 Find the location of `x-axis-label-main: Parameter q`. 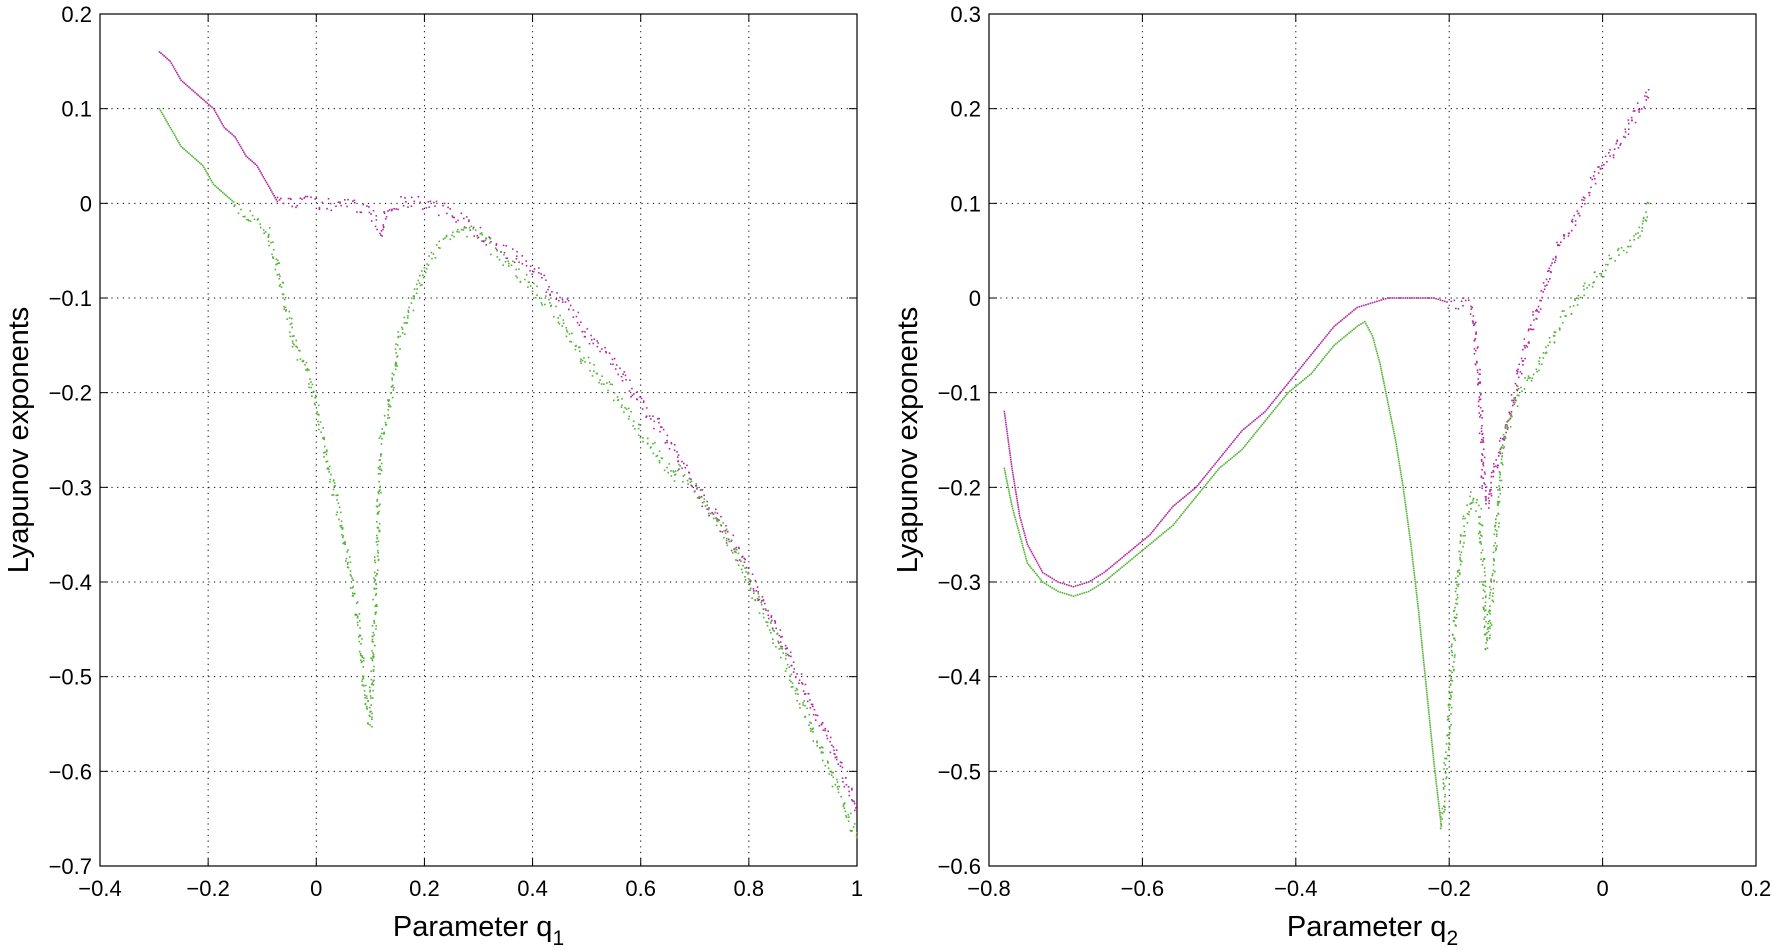

x-axis-label-main: Parameter q is located at coordinates (1367, 927).